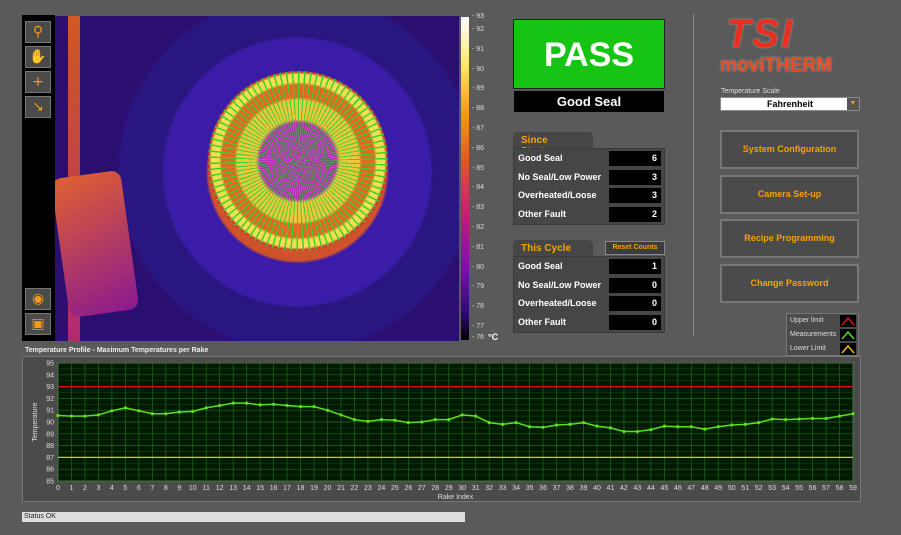  I want to click on count-row: Other Fault 0, so click(589, 322).